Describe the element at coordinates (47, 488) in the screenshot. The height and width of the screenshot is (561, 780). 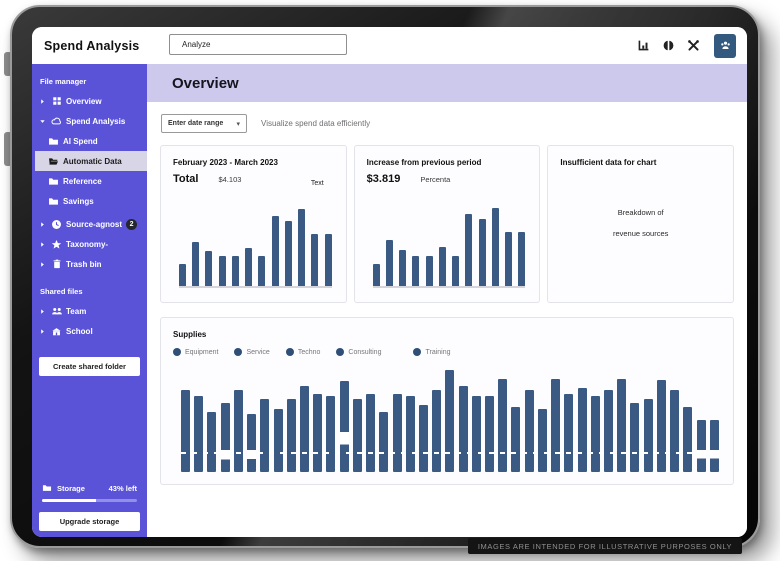
I see `storage-folder-icon` at that location.